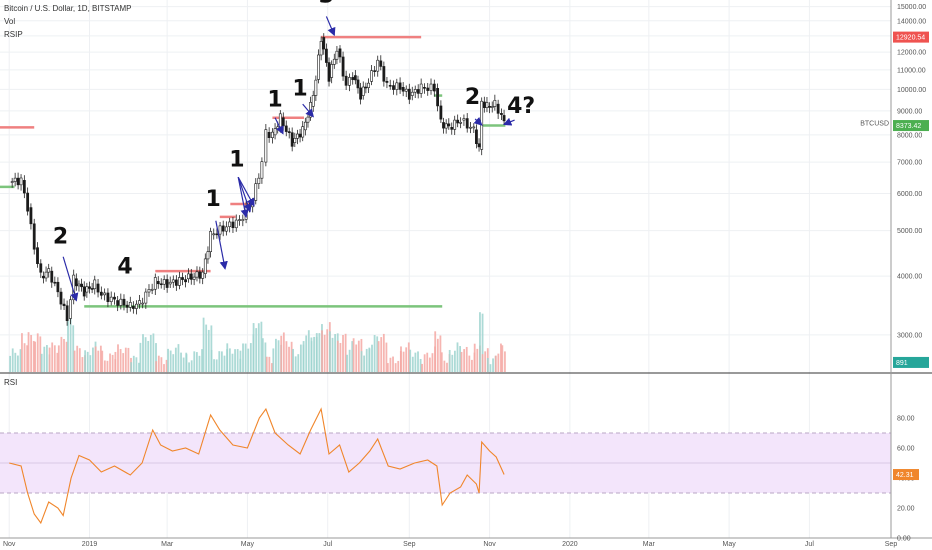 This screenshot has width=932, height=550. I want to click on time-axis-tick: Mar, so click(167, 544).